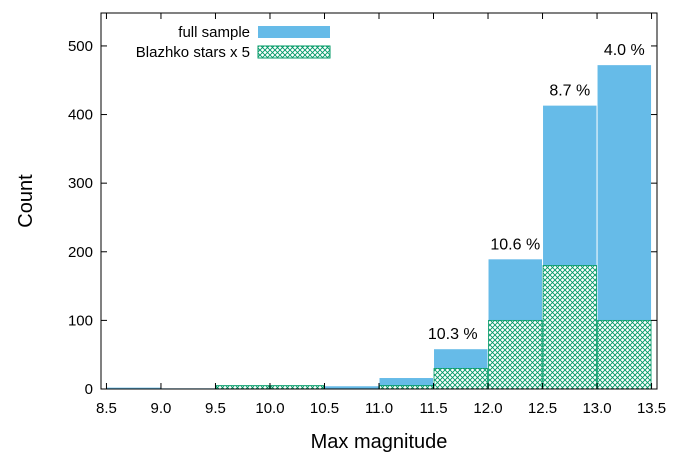 Image resolution: width=686 pixels, height=462 pixels. What do you see at coordinates (80, 252) in the screenshot?
I see `y-tick-label: 200` at bounding box center [80, 252].